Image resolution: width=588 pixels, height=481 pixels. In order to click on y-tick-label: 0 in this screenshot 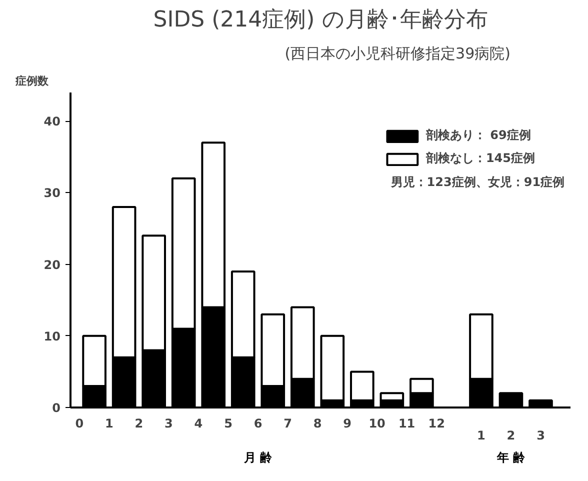, I will do `click(56, 408)`.